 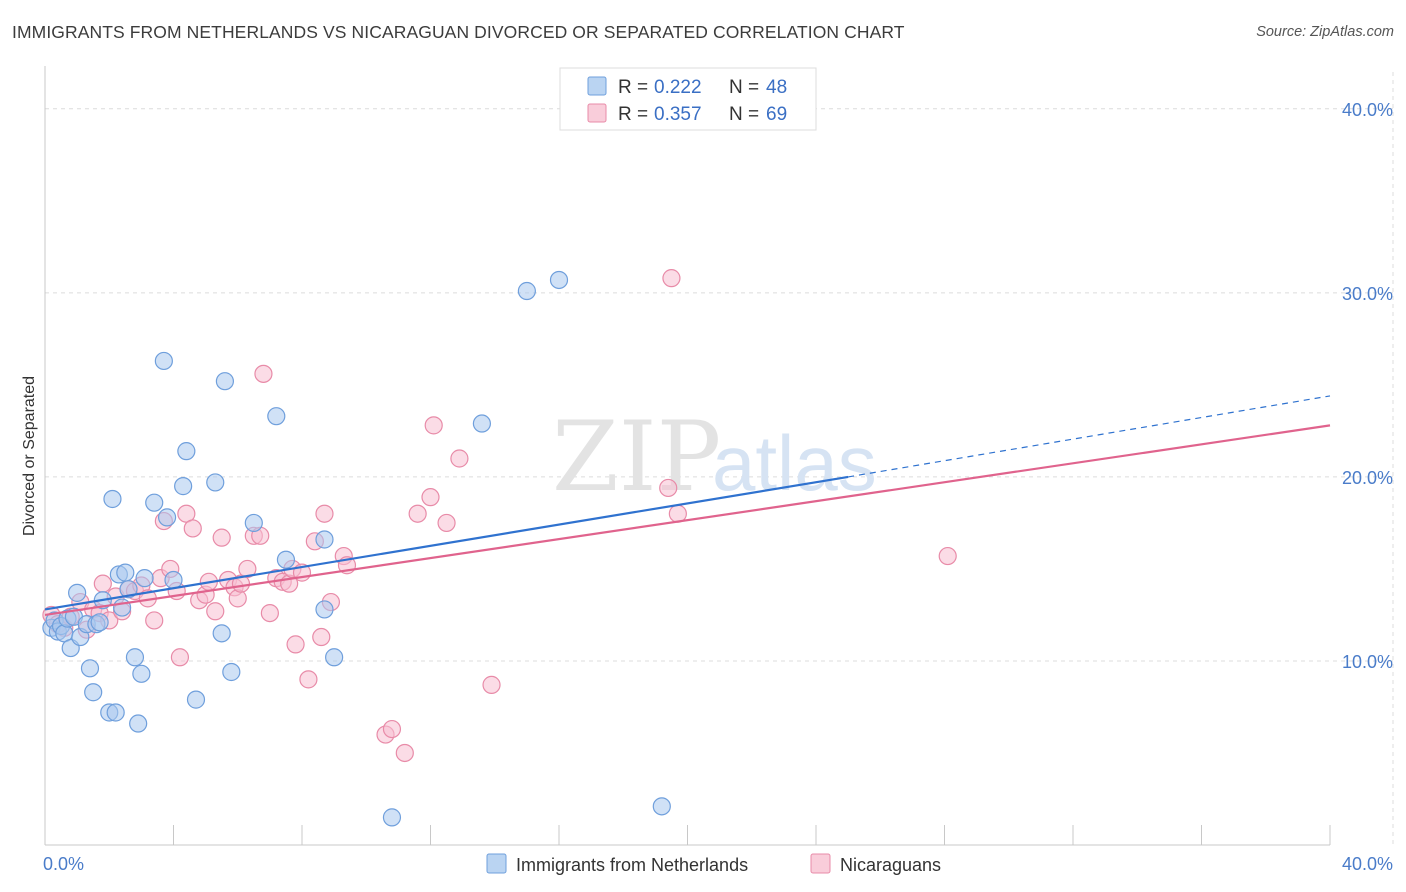 I want to click on y-tick-label: 10.0%, so click(x=1367, y=662).